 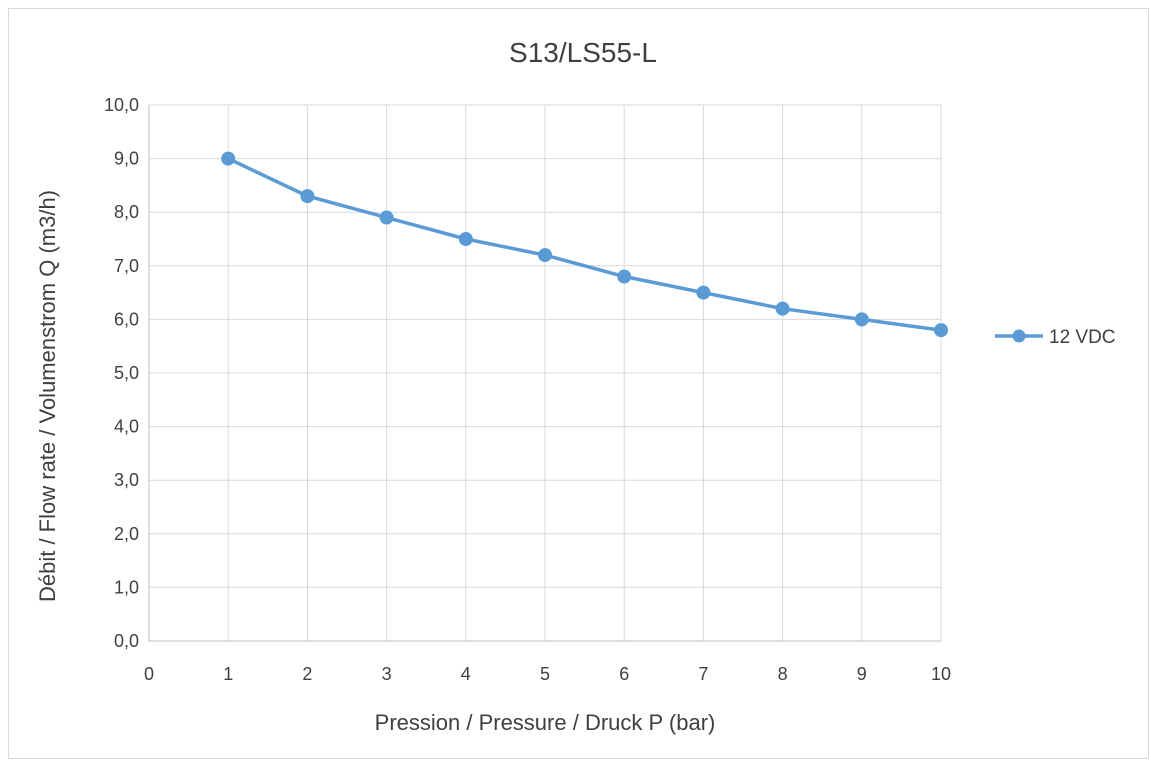 I want to click on x-tick-label: 10, so click(x=941, y=674).